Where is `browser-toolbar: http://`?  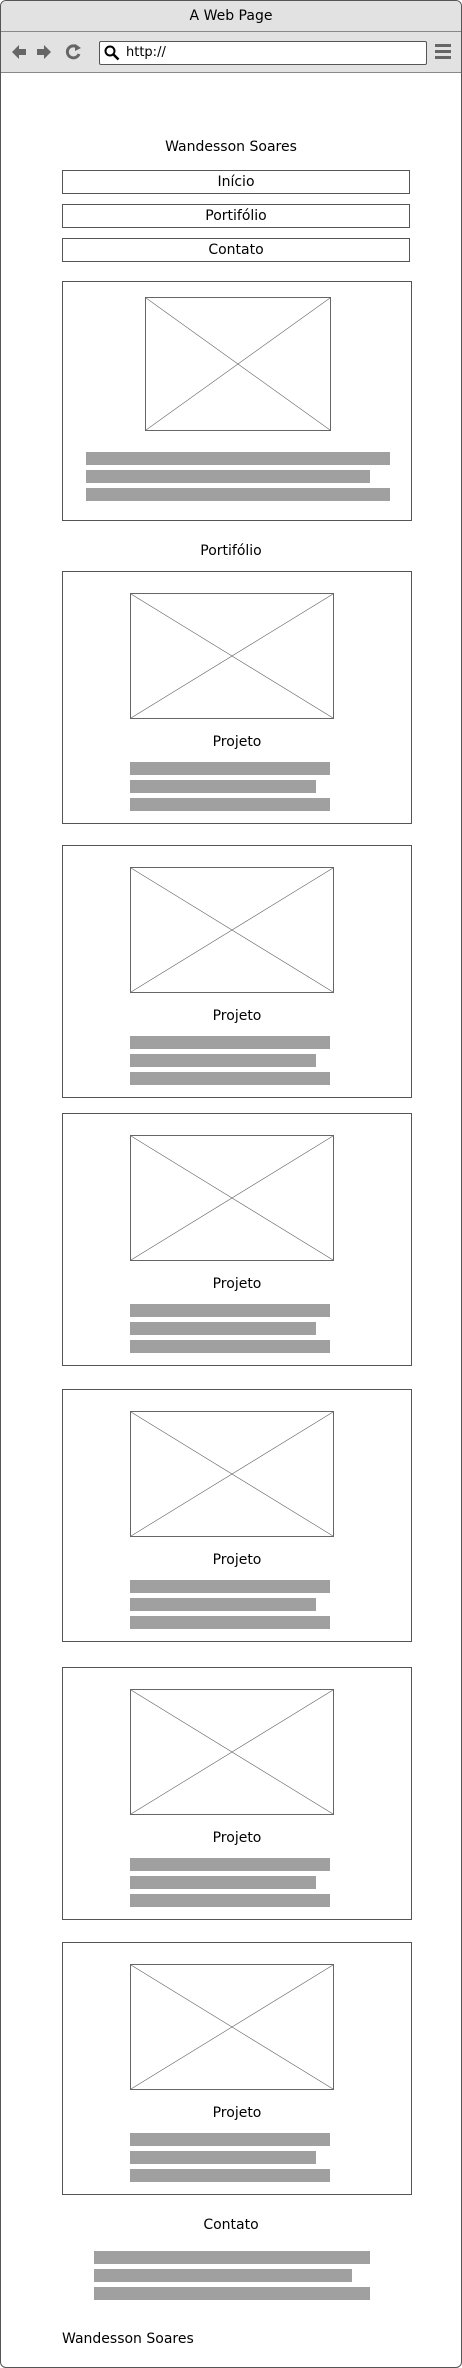 browser-toolbar: http:// is located at coordinates (231, 52).